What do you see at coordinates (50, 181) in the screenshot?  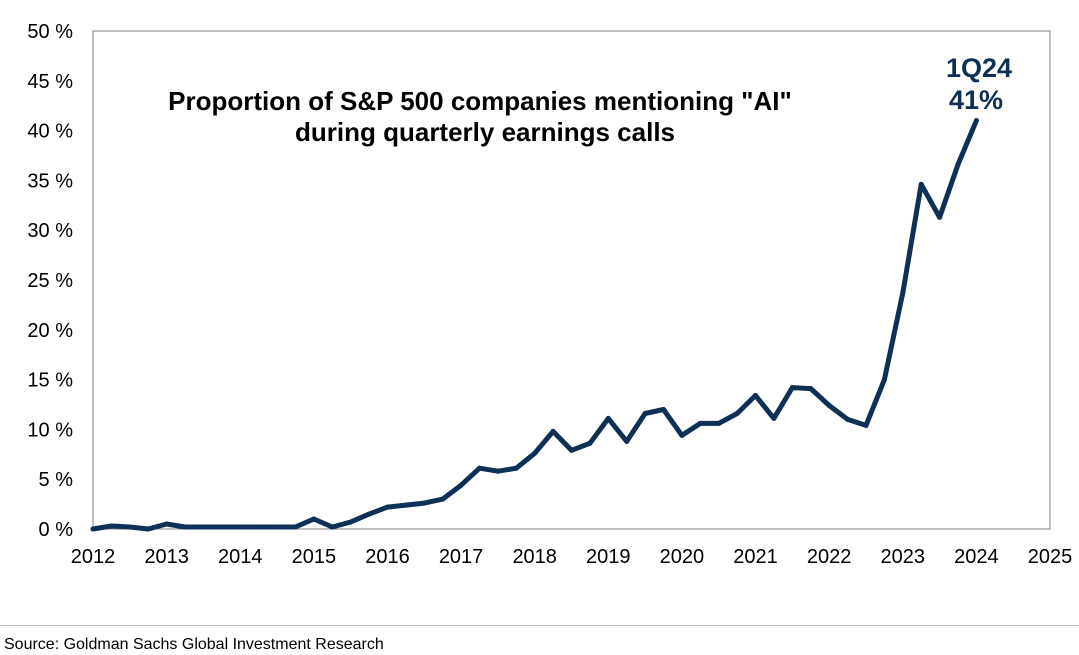 I see `y-tick-label: 35 %` at bounding box center [50, 181].